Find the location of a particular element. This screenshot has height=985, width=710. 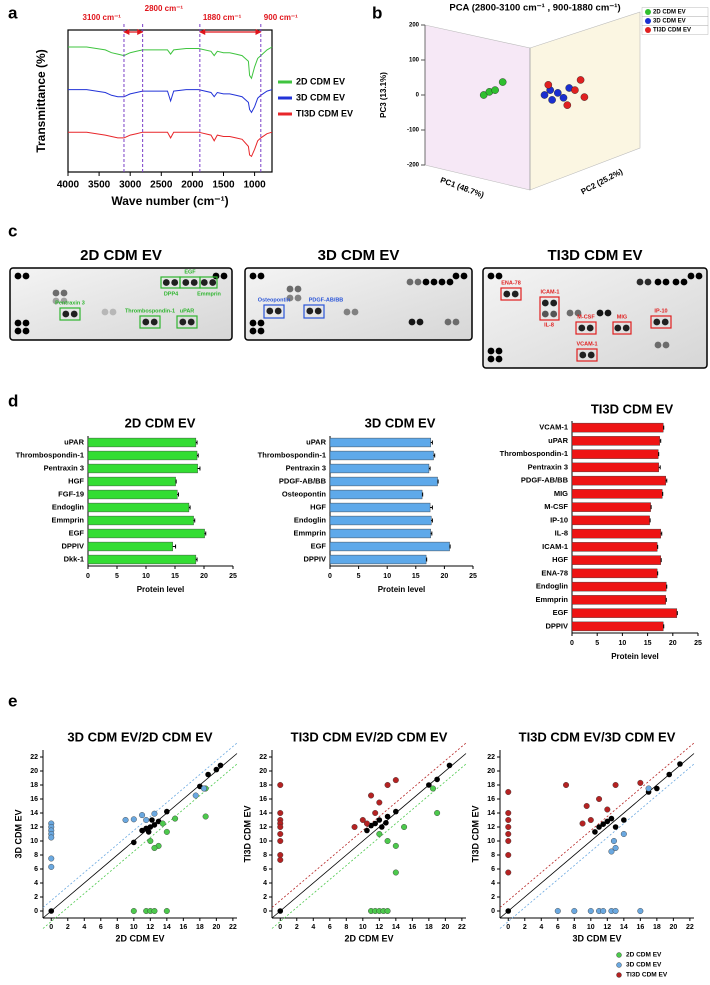

category-label: DPPIV is located at coordinates (314, 558).